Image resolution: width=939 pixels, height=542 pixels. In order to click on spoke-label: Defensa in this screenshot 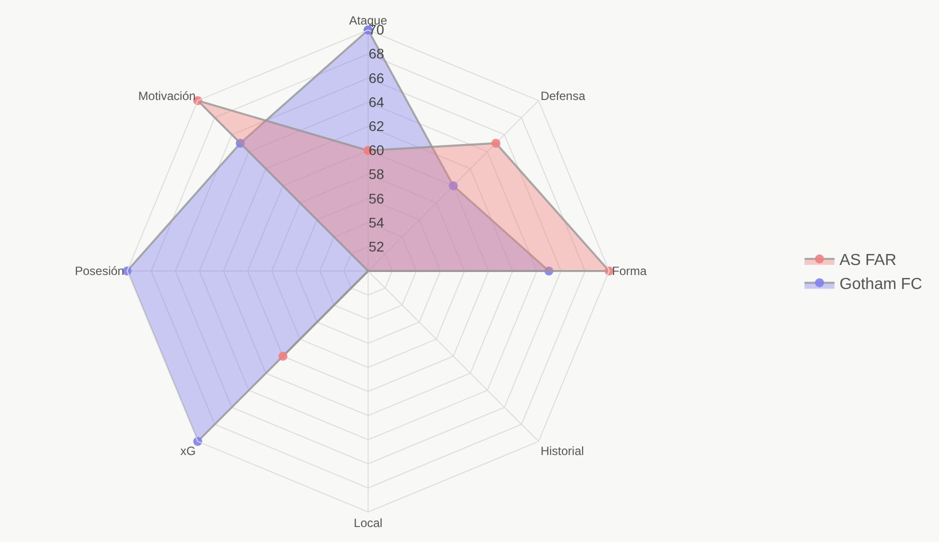, I will do `click(563, 95)`.